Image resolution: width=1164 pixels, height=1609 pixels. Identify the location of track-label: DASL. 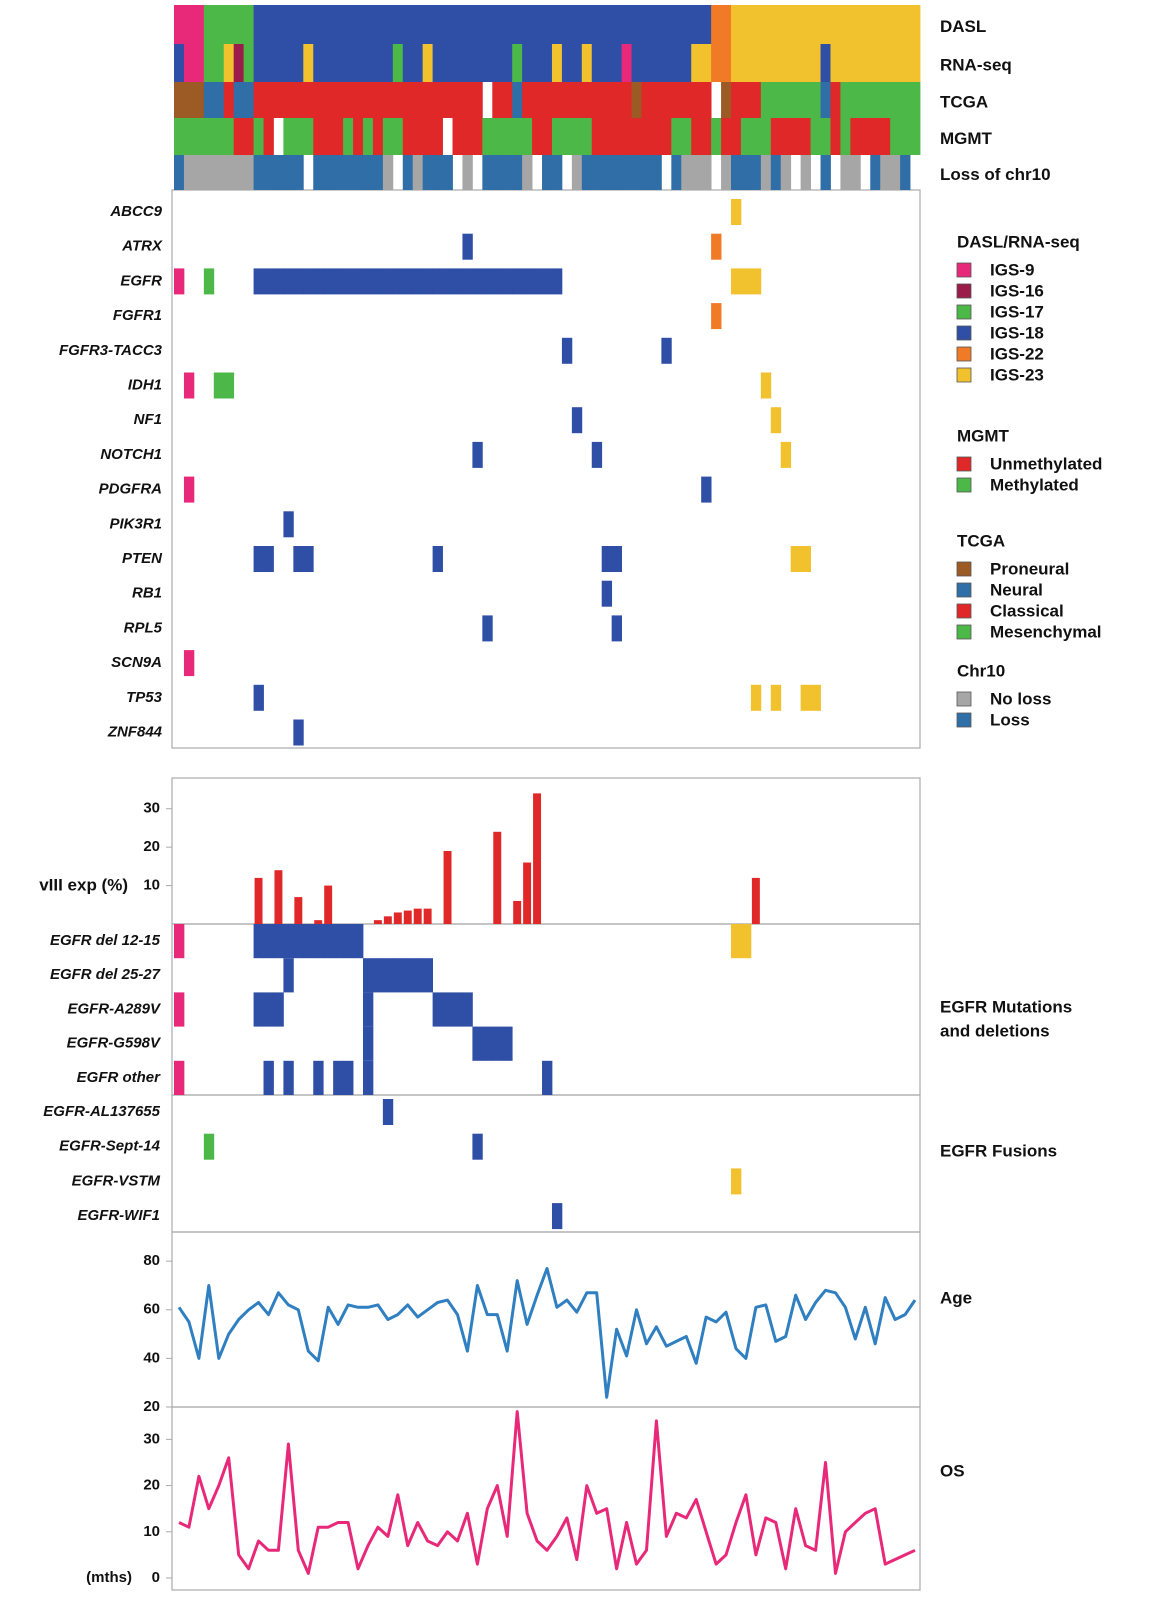
(963, 26).